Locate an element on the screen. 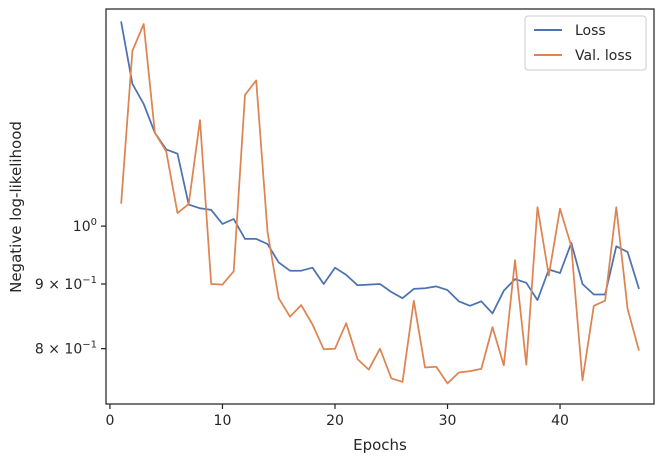  x-axis-label: Epochs is located at coordinates (380, 445).